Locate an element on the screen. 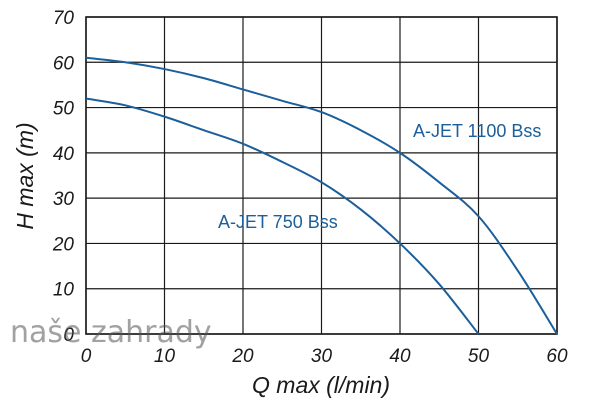 The image size is (600, 408). y-tick-label: 10 is located at coordinates (64, 290).